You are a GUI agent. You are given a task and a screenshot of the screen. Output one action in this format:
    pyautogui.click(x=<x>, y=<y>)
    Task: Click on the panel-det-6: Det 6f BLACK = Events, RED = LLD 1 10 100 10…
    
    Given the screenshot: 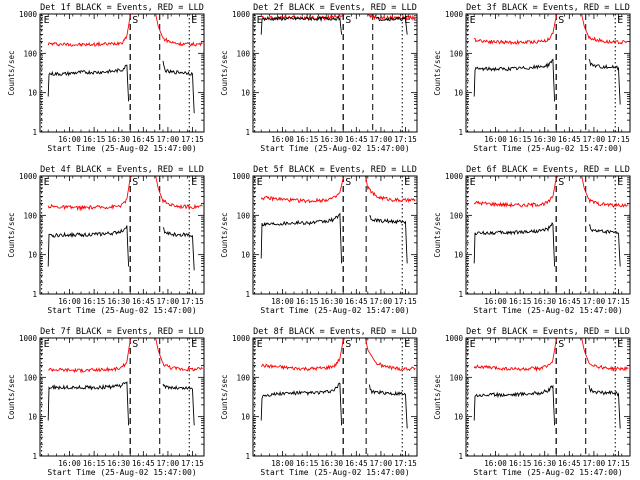 What is the action you would take?
    pyautogui.click(x=532, y=240)
    